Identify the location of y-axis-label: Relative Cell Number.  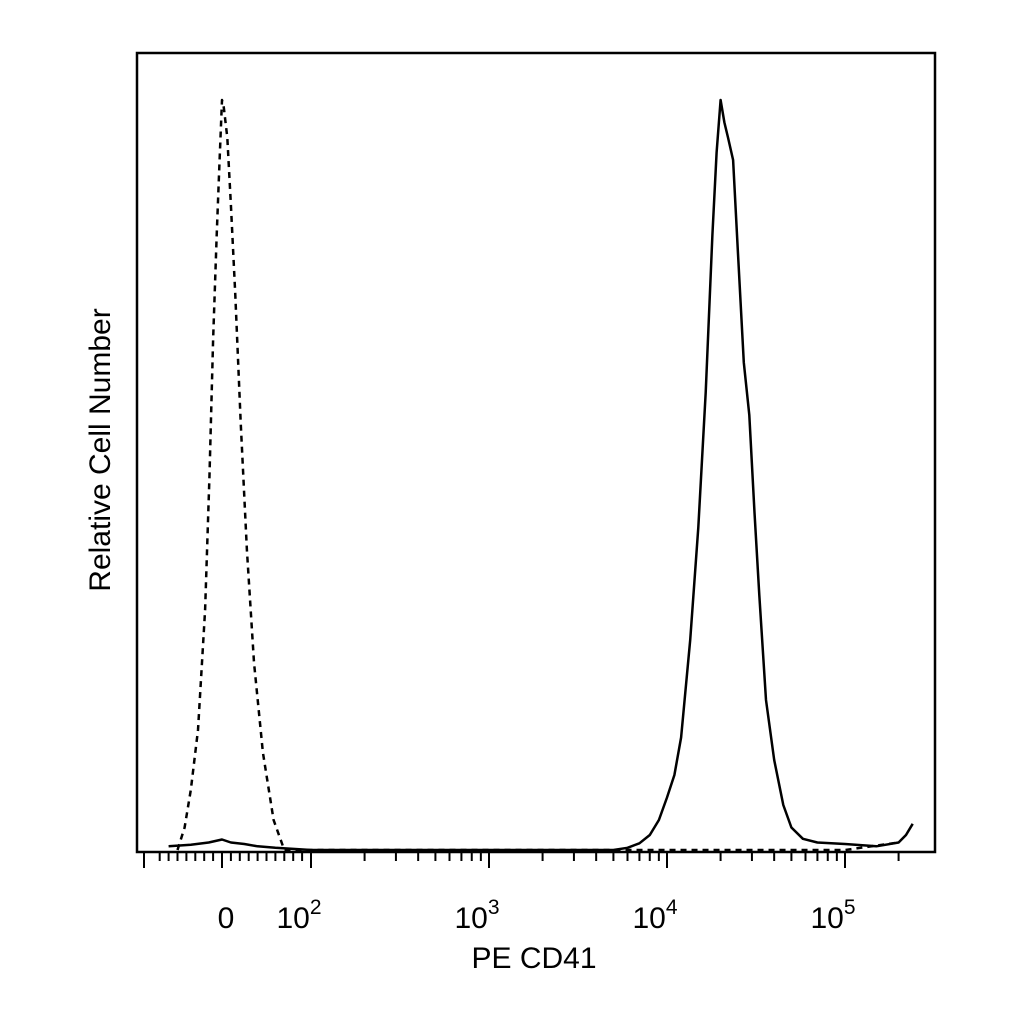
(100, 449).